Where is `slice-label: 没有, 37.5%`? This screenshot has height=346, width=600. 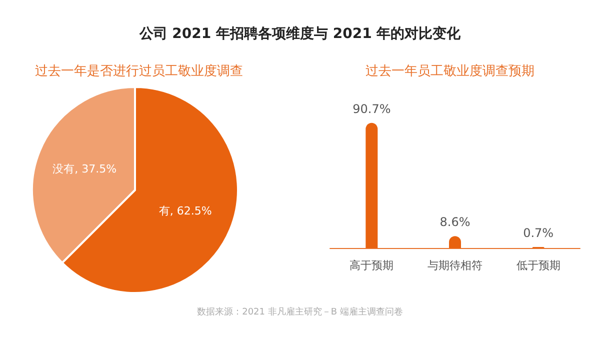 slice-label: 没有, 37.5% is located at coordinates (84, 169).